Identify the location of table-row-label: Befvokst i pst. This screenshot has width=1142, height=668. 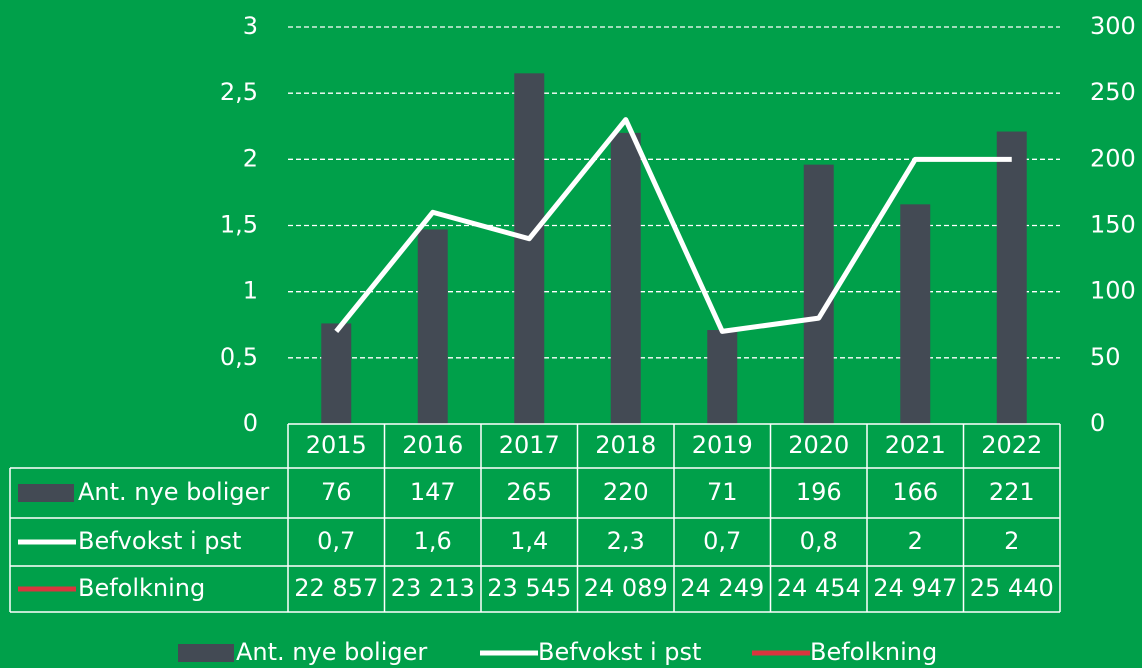
(159, 541).